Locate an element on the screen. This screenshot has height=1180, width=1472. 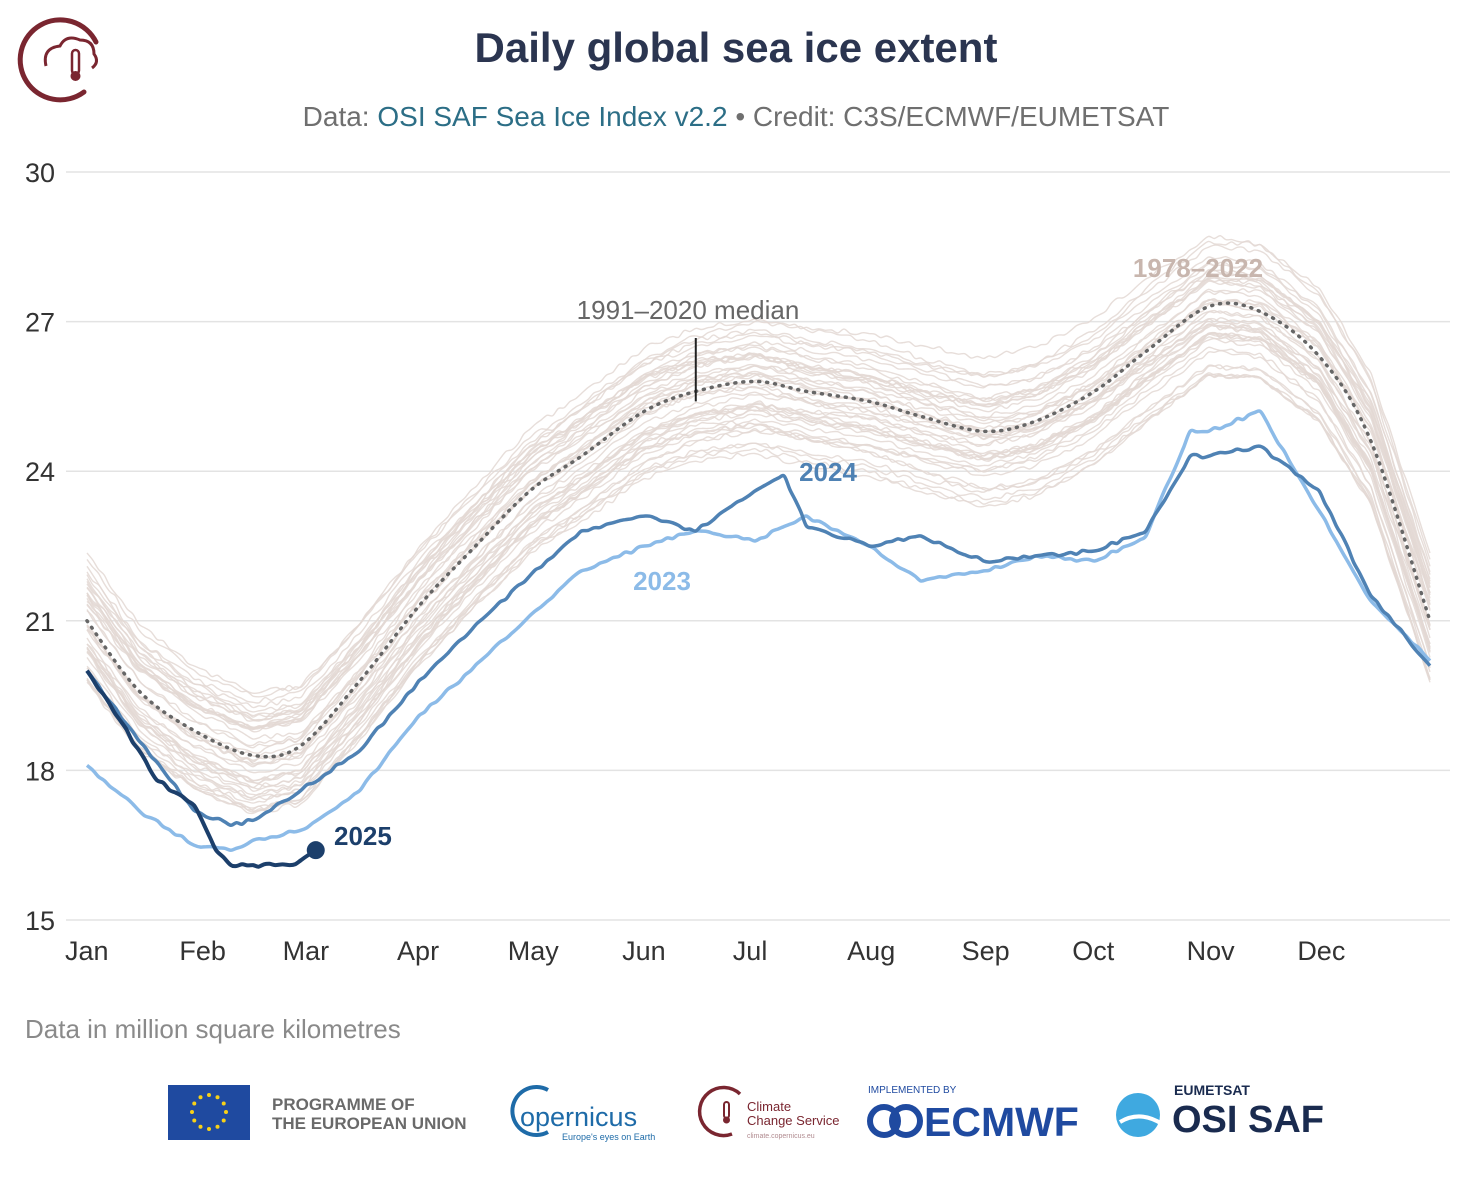
c3s-url: climate.copernicus.eu is located at coordinates (781, 1136).